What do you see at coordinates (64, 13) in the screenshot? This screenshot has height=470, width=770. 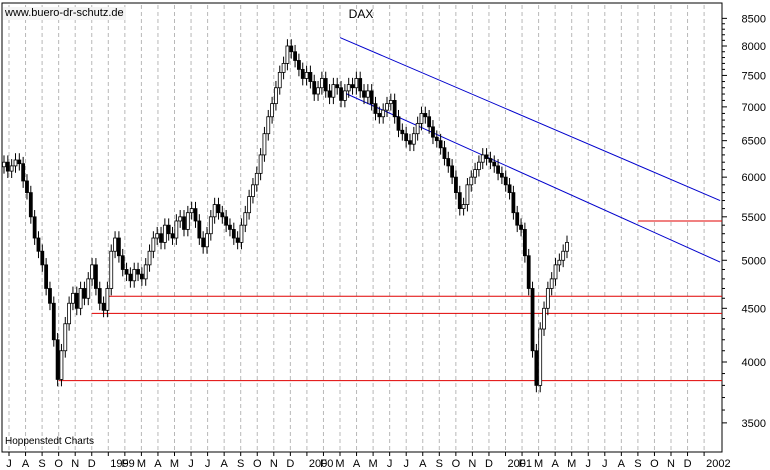 I see `watermark: www.buero-dr-schutz.de` at bounding box center [64, 13].